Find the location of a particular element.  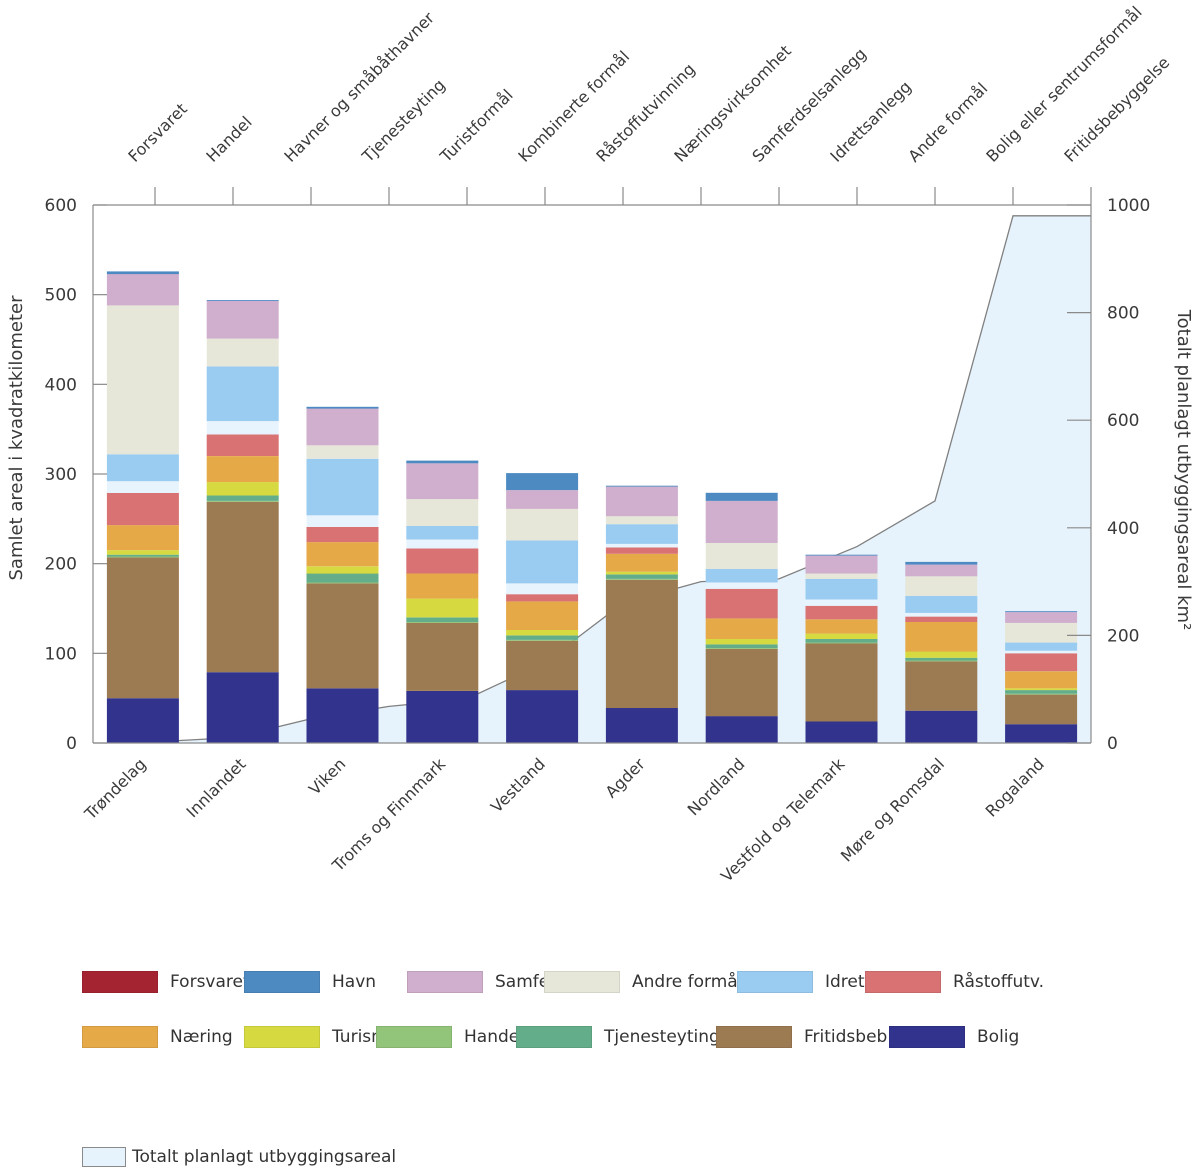

legend-label: Havn is located at coordinates (354, 982).